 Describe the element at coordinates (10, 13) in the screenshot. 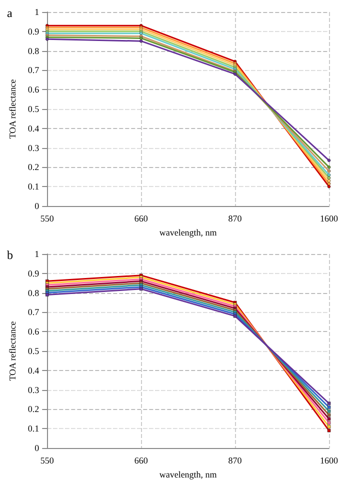

I see `chart-title: a` at that location.